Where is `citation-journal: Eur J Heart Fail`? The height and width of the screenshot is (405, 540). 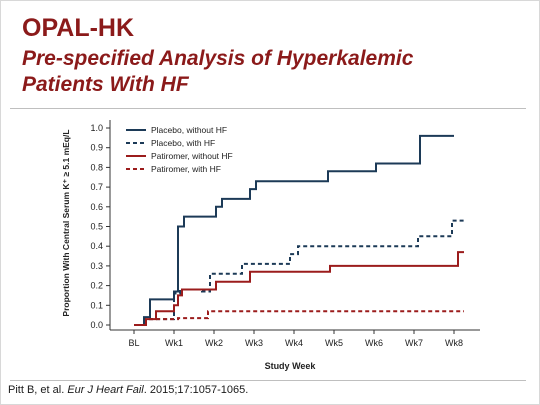 citation-journal: Eur J Heart Fail is located at coordinates (105, 390).